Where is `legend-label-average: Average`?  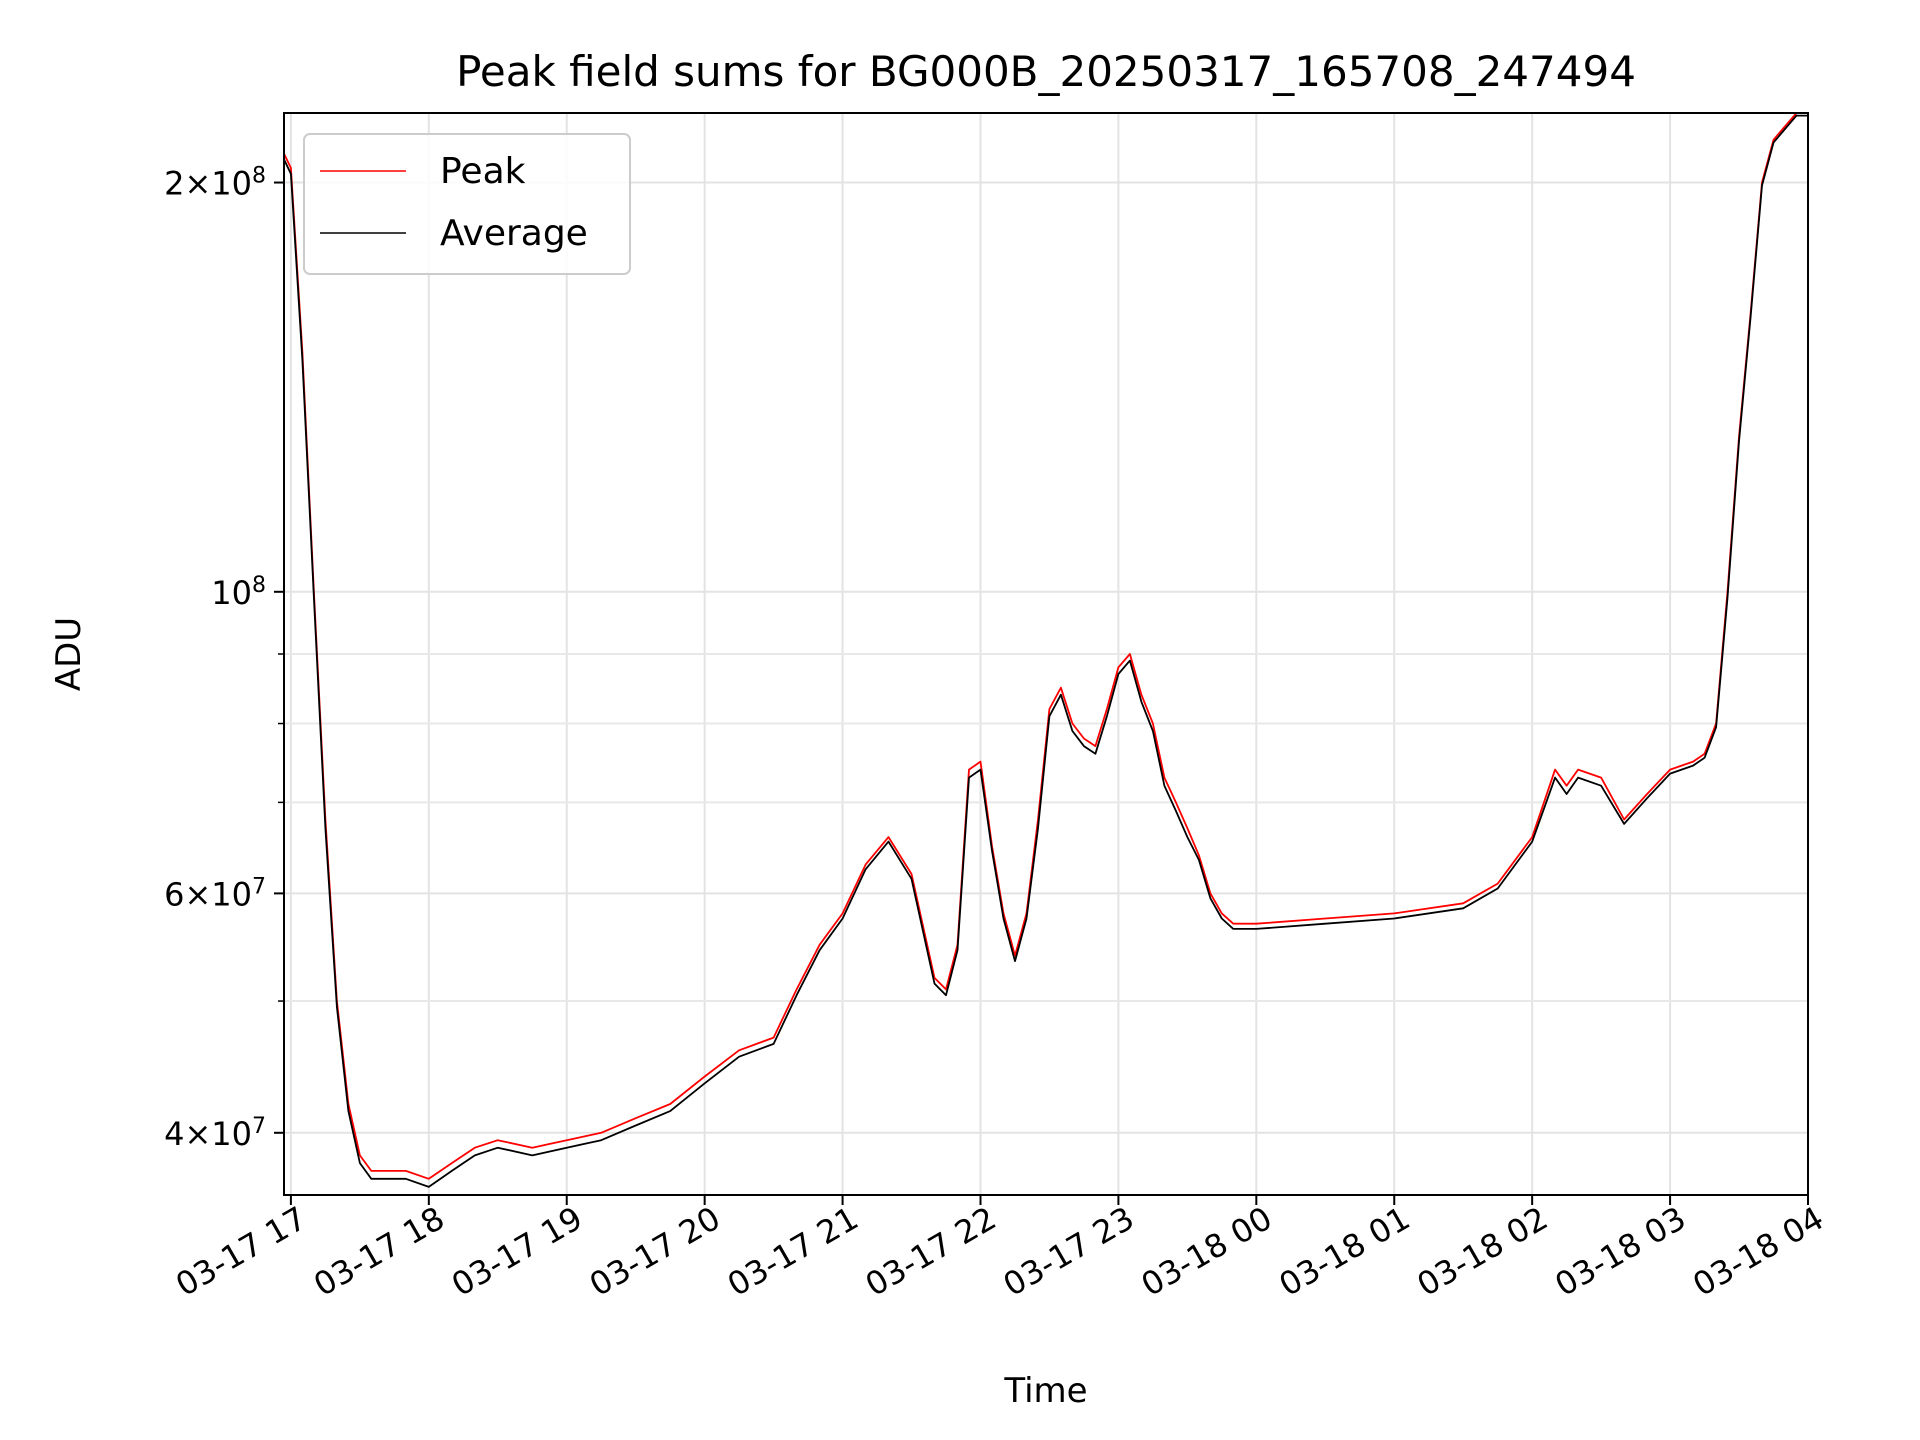
legend-label-average: Average is located at coordinates (514, 233).